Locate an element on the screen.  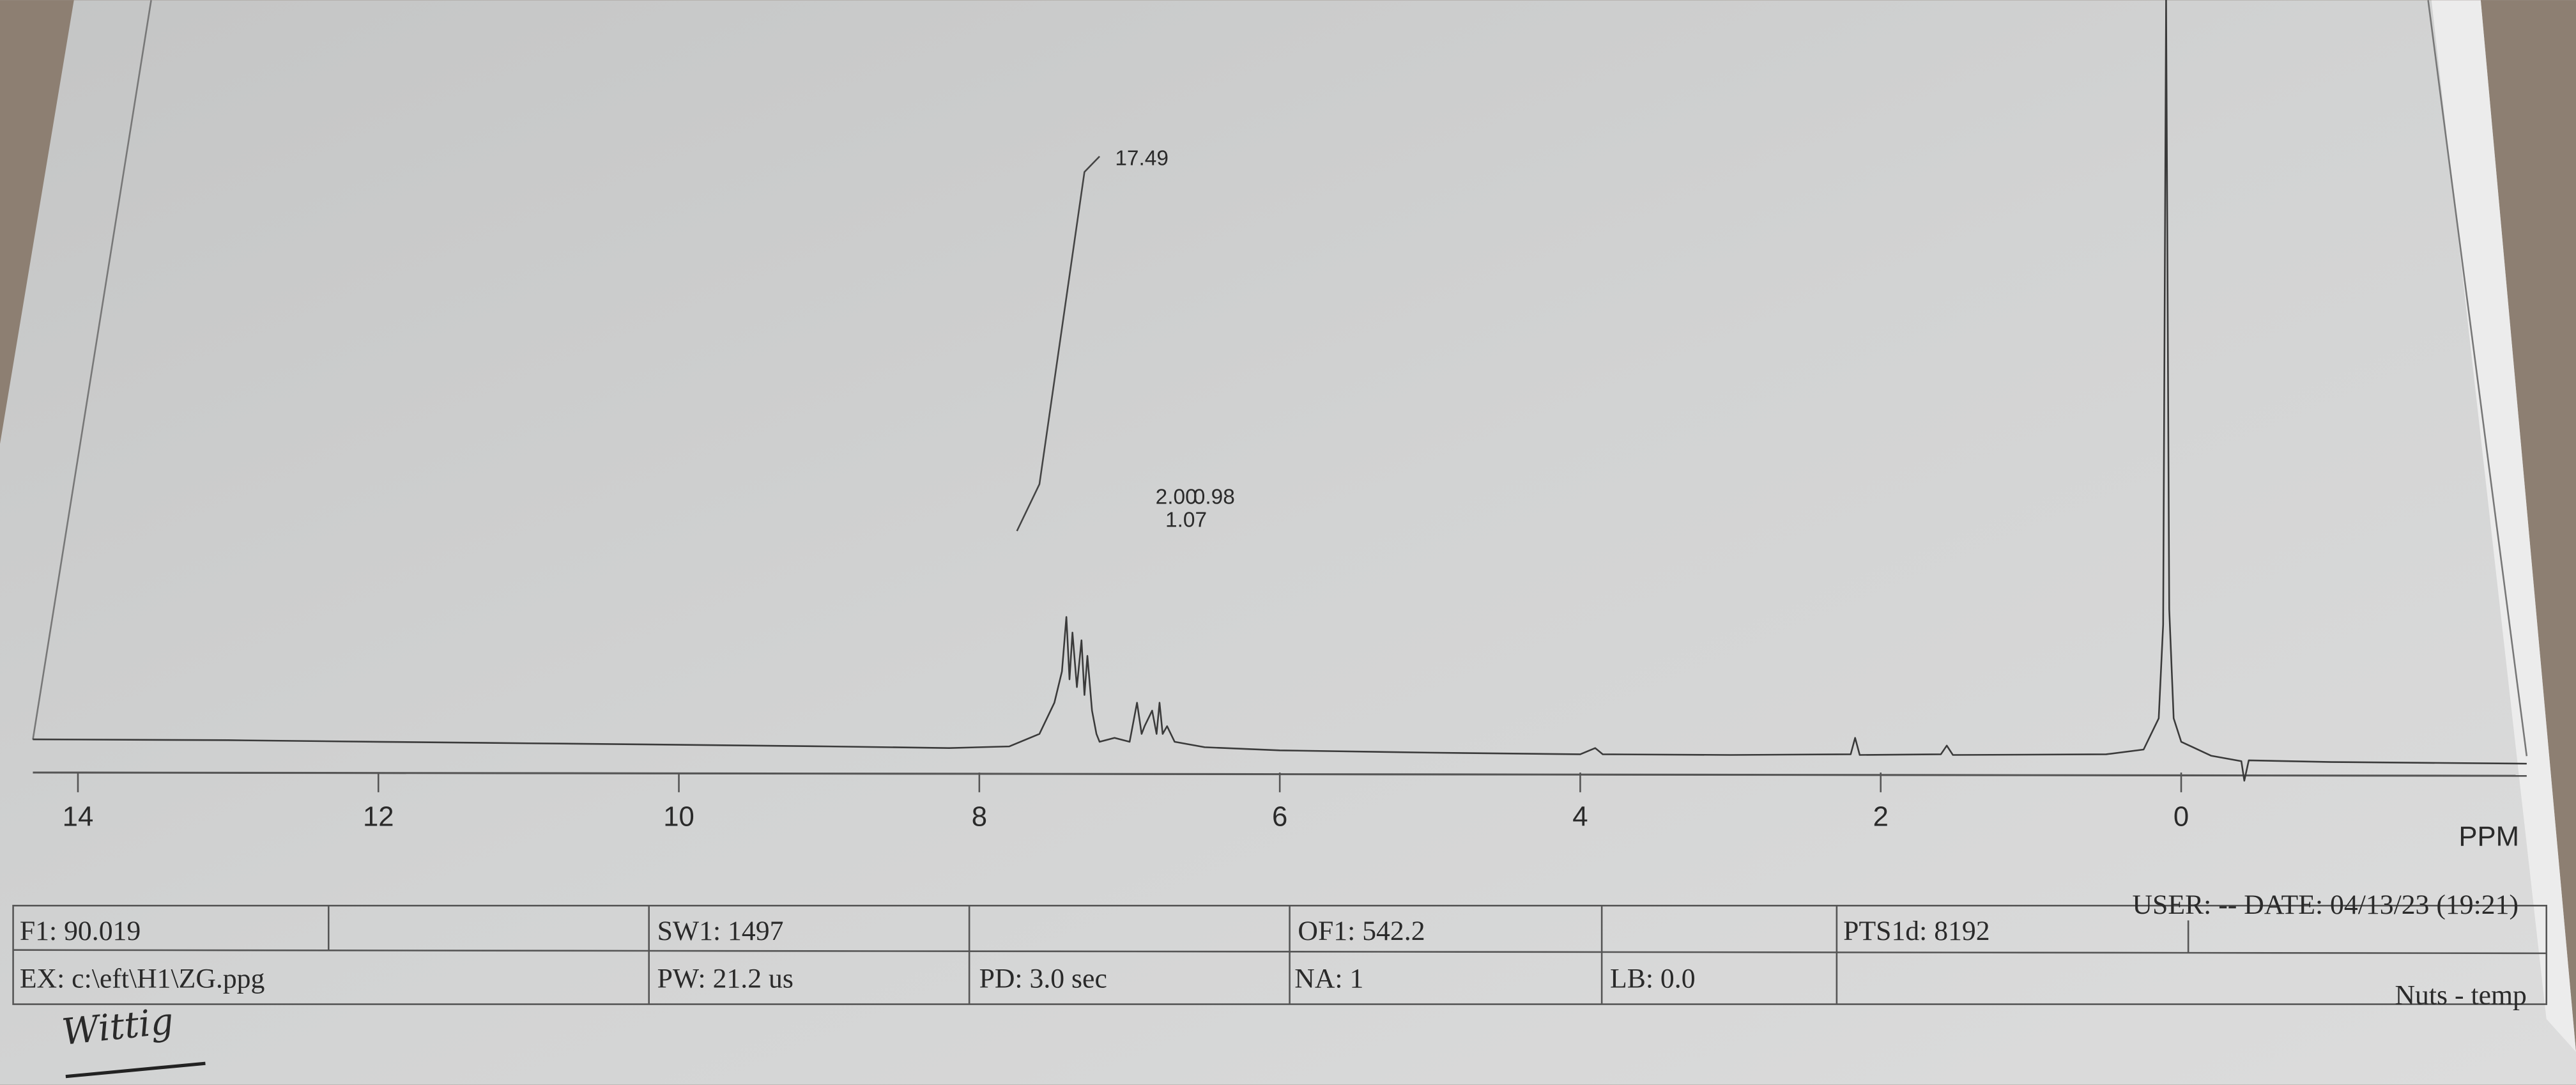
x-tick-label: 2 is located at coordinates (1881, 817).